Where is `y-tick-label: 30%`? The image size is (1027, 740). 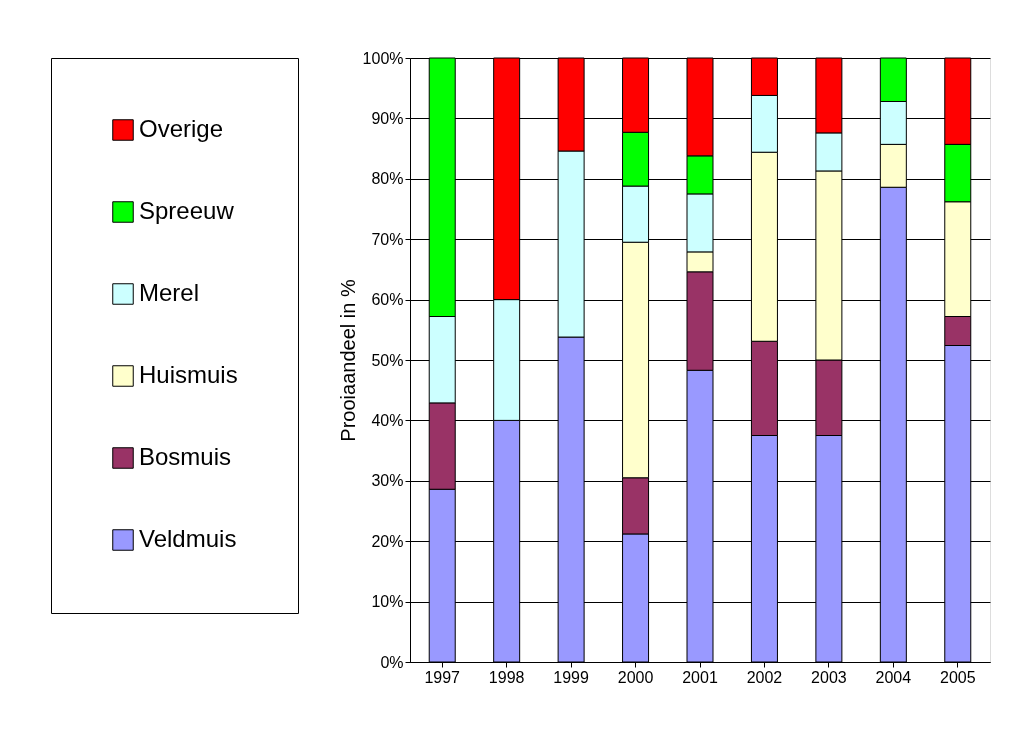
y-tick-label: 30% is located at coordinates (387, 481).